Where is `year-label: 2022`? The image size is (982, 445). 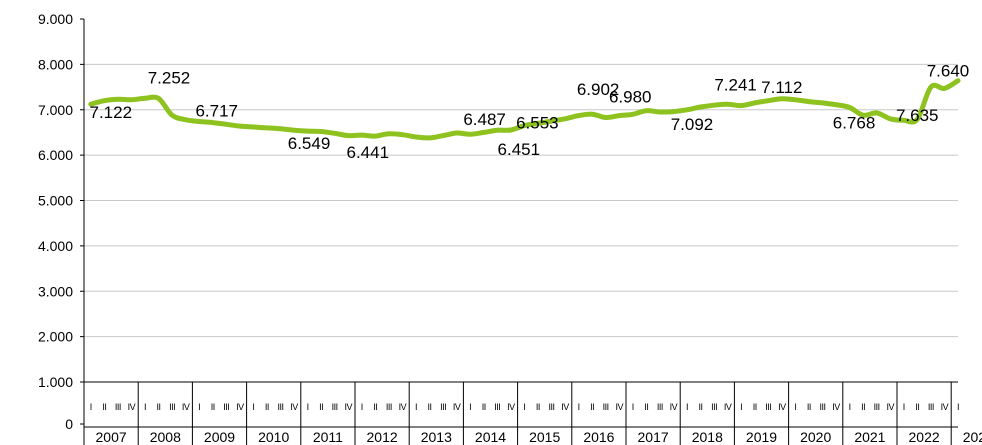
year-label: 2022 is located at coordinates (924, 437).